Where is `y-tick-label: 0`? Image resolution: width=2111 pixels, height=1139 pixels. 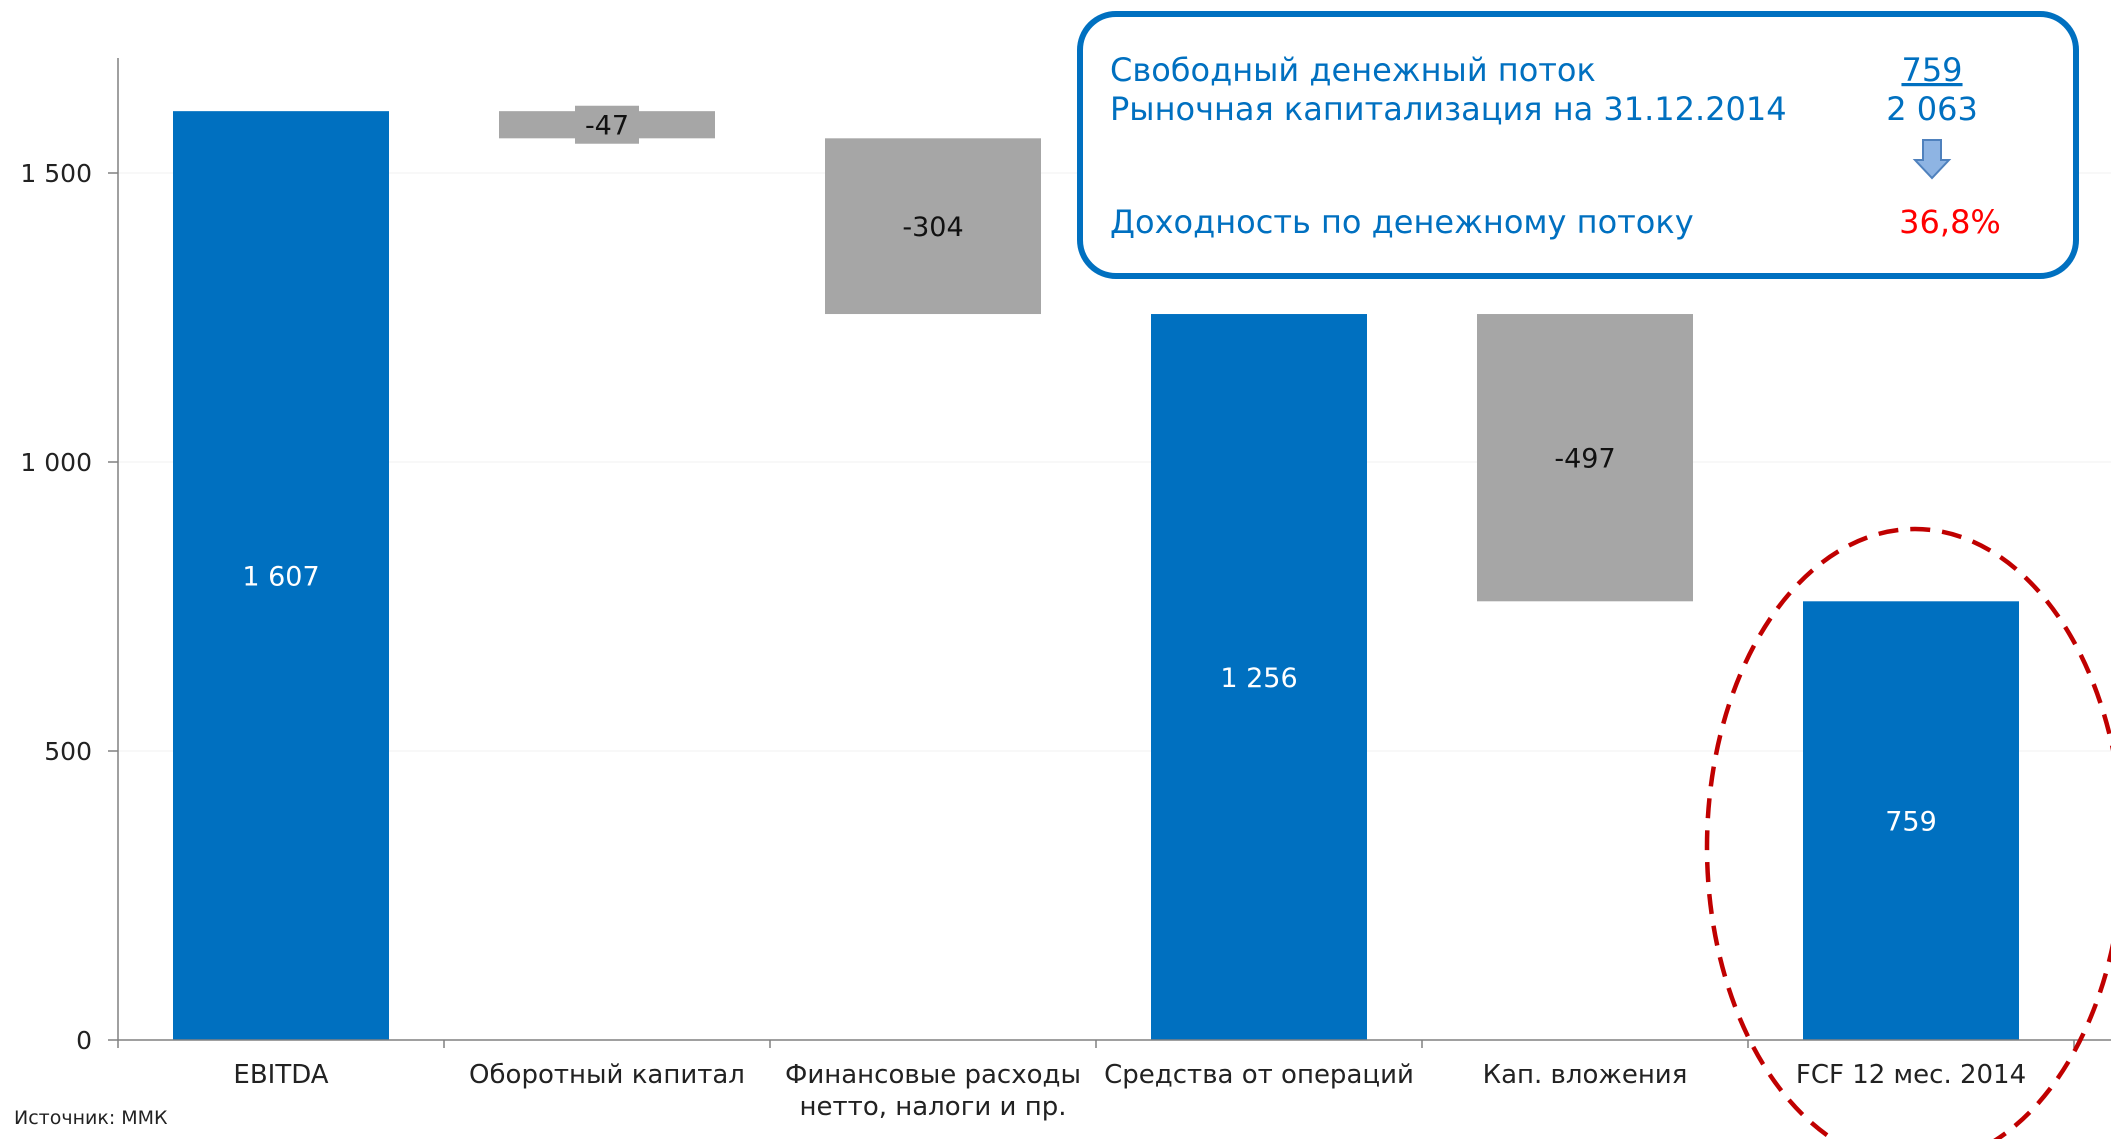
y-tick-label: 0 is located at coordinates (84, 1040).